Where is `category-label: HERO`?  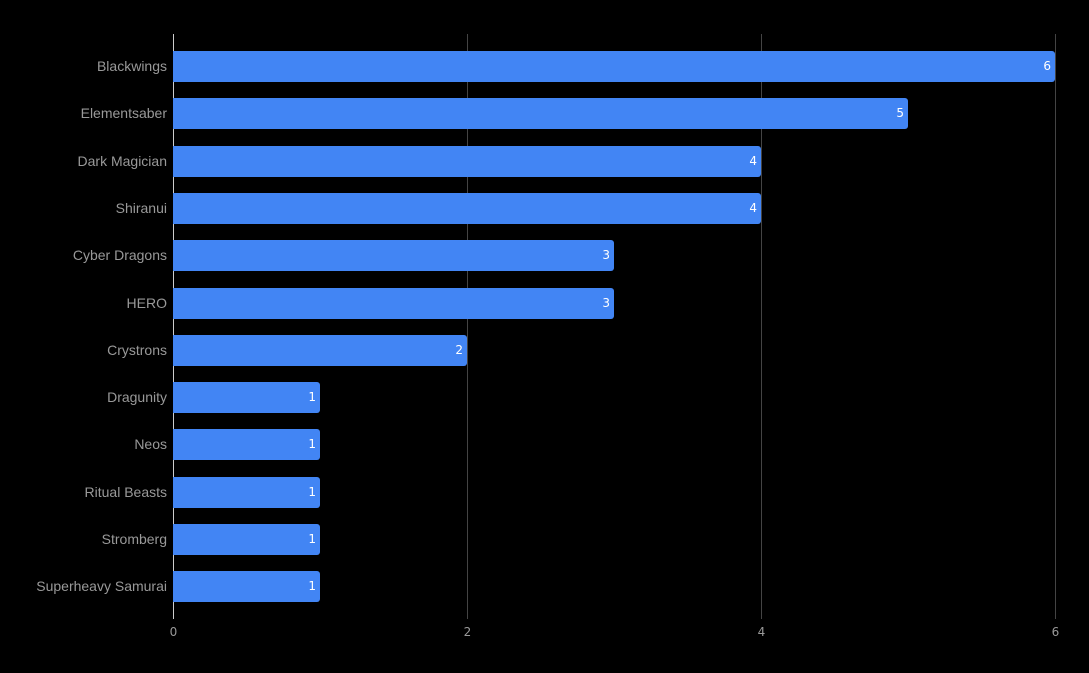
category-label: HERO is located at coordinates (146, 302).